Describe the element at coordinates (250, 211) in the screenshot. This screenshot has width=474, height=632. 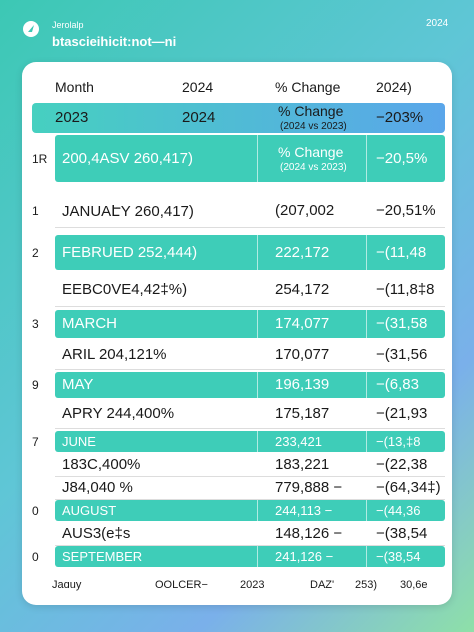
I see `table-row: JANUAԷY 260,417) (207,002 −20,51%` at that location.